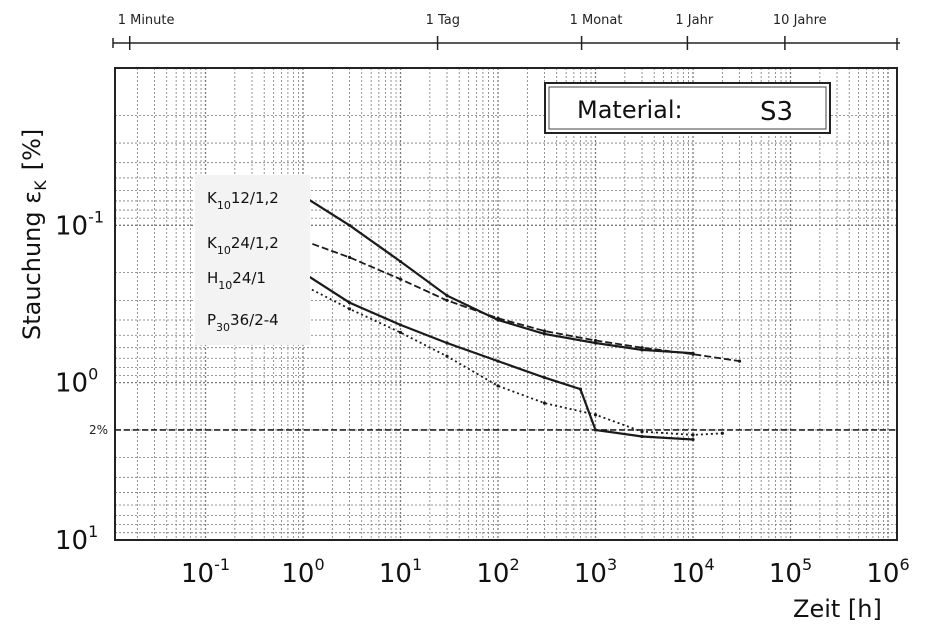 This screenshot has height=625, width=928. I want to click on x-tick-label: 10¹, so click(400, 572).